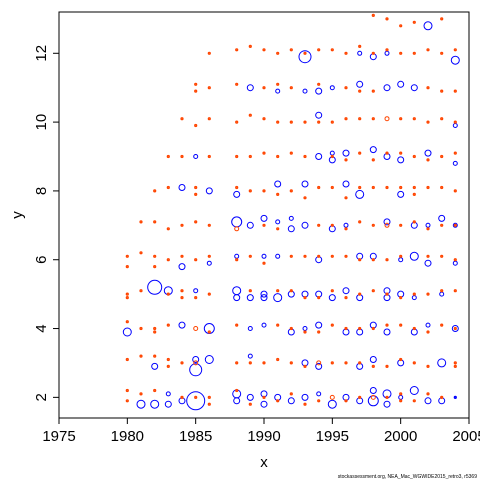 The width and height of the screenshot is (480, 480). I want to click on y-tick-label: 4, so click(41, 328).